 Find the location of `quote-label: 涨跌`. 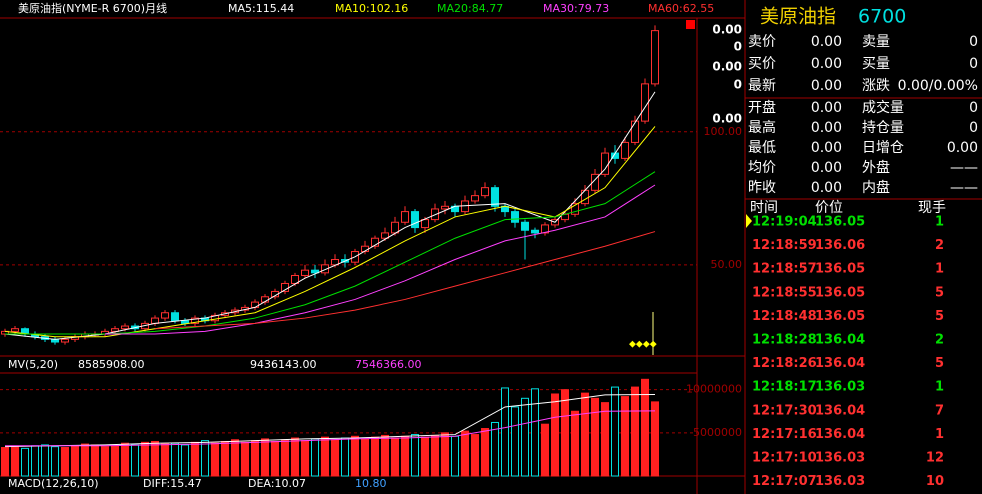

quote-label: 涨跌 is located at coordinates (876, 86).